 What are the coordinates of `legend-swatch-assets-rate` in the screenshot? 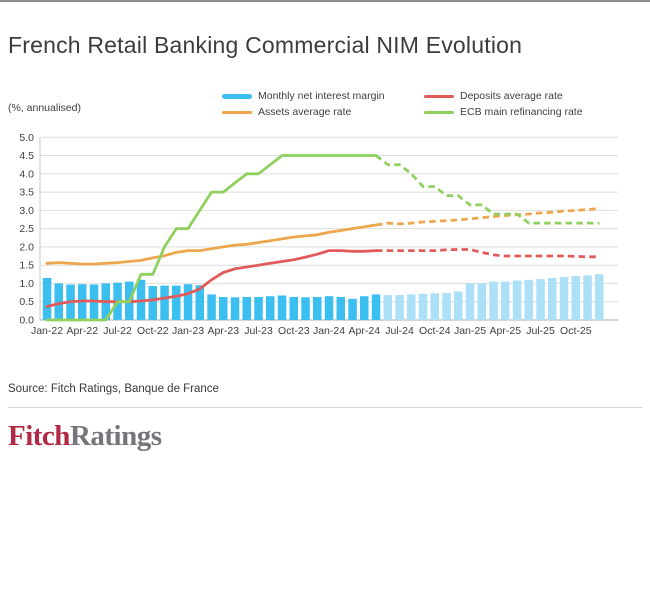 It's located at (237, 112).